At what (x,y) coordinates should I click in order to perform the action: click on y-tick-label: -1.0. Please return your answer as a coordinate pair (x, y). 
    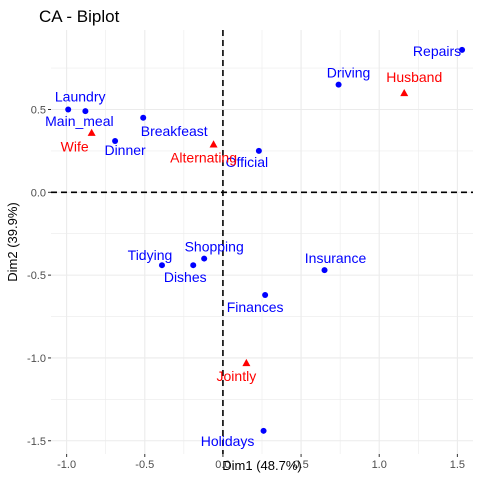
    Looking at the image, I should click on (36, 359).